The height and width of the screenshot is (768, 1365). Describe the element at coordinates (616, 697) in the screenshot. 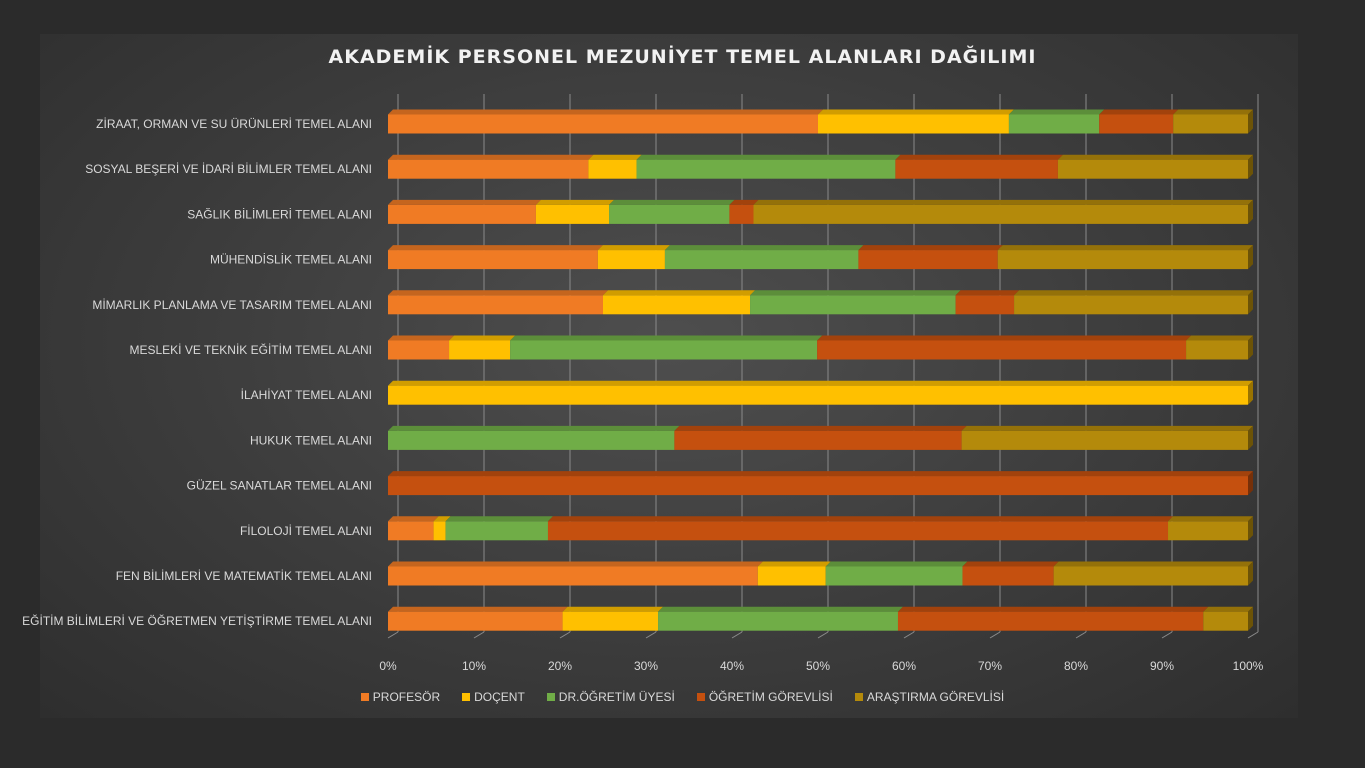

I see `legend-label: DR.ÖĞRETİM ÜYESİ` at that location.